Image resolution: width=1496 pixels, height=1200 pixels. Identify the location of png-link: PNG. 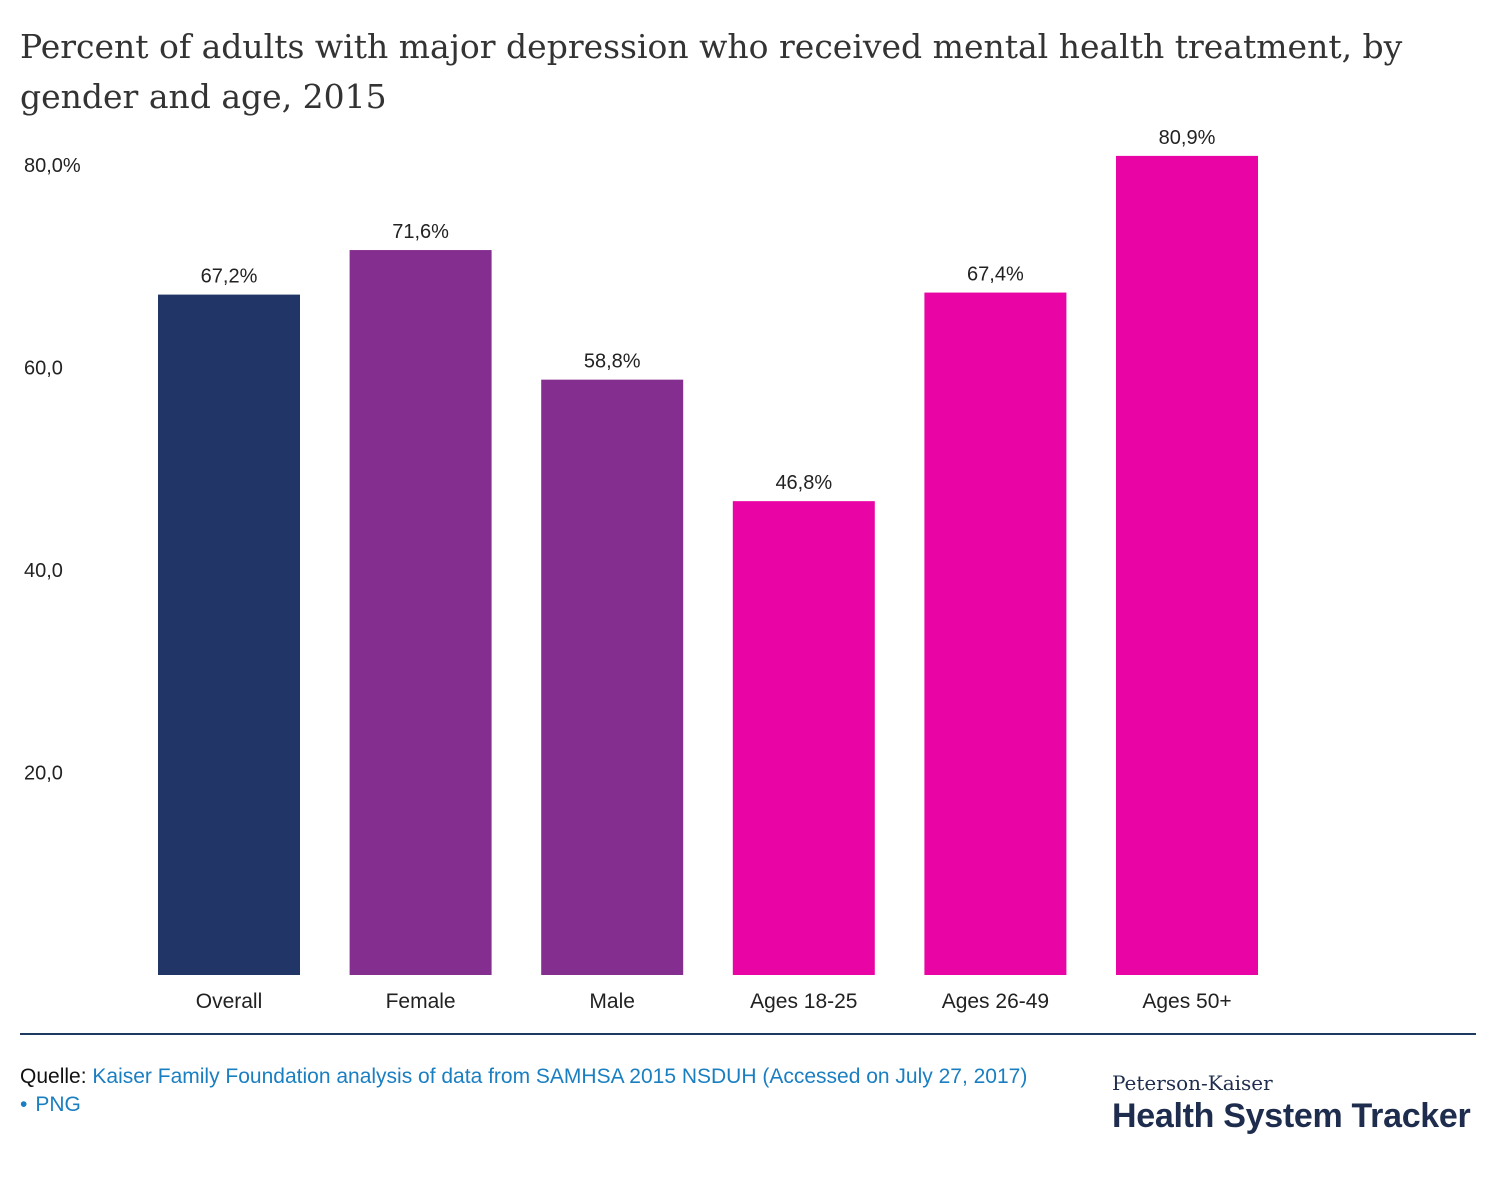
(58, 1104).